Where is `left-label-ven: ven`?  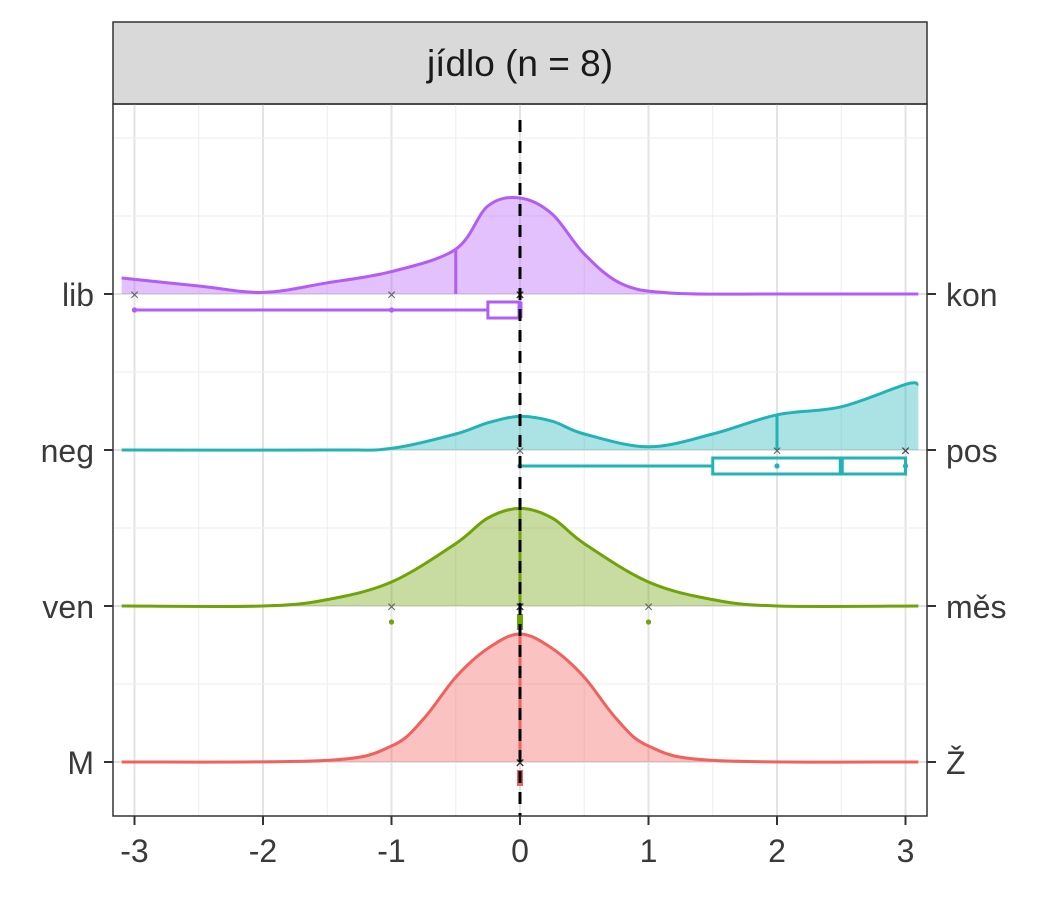 left-label-ven: ven is located at coordinates (68, 607).